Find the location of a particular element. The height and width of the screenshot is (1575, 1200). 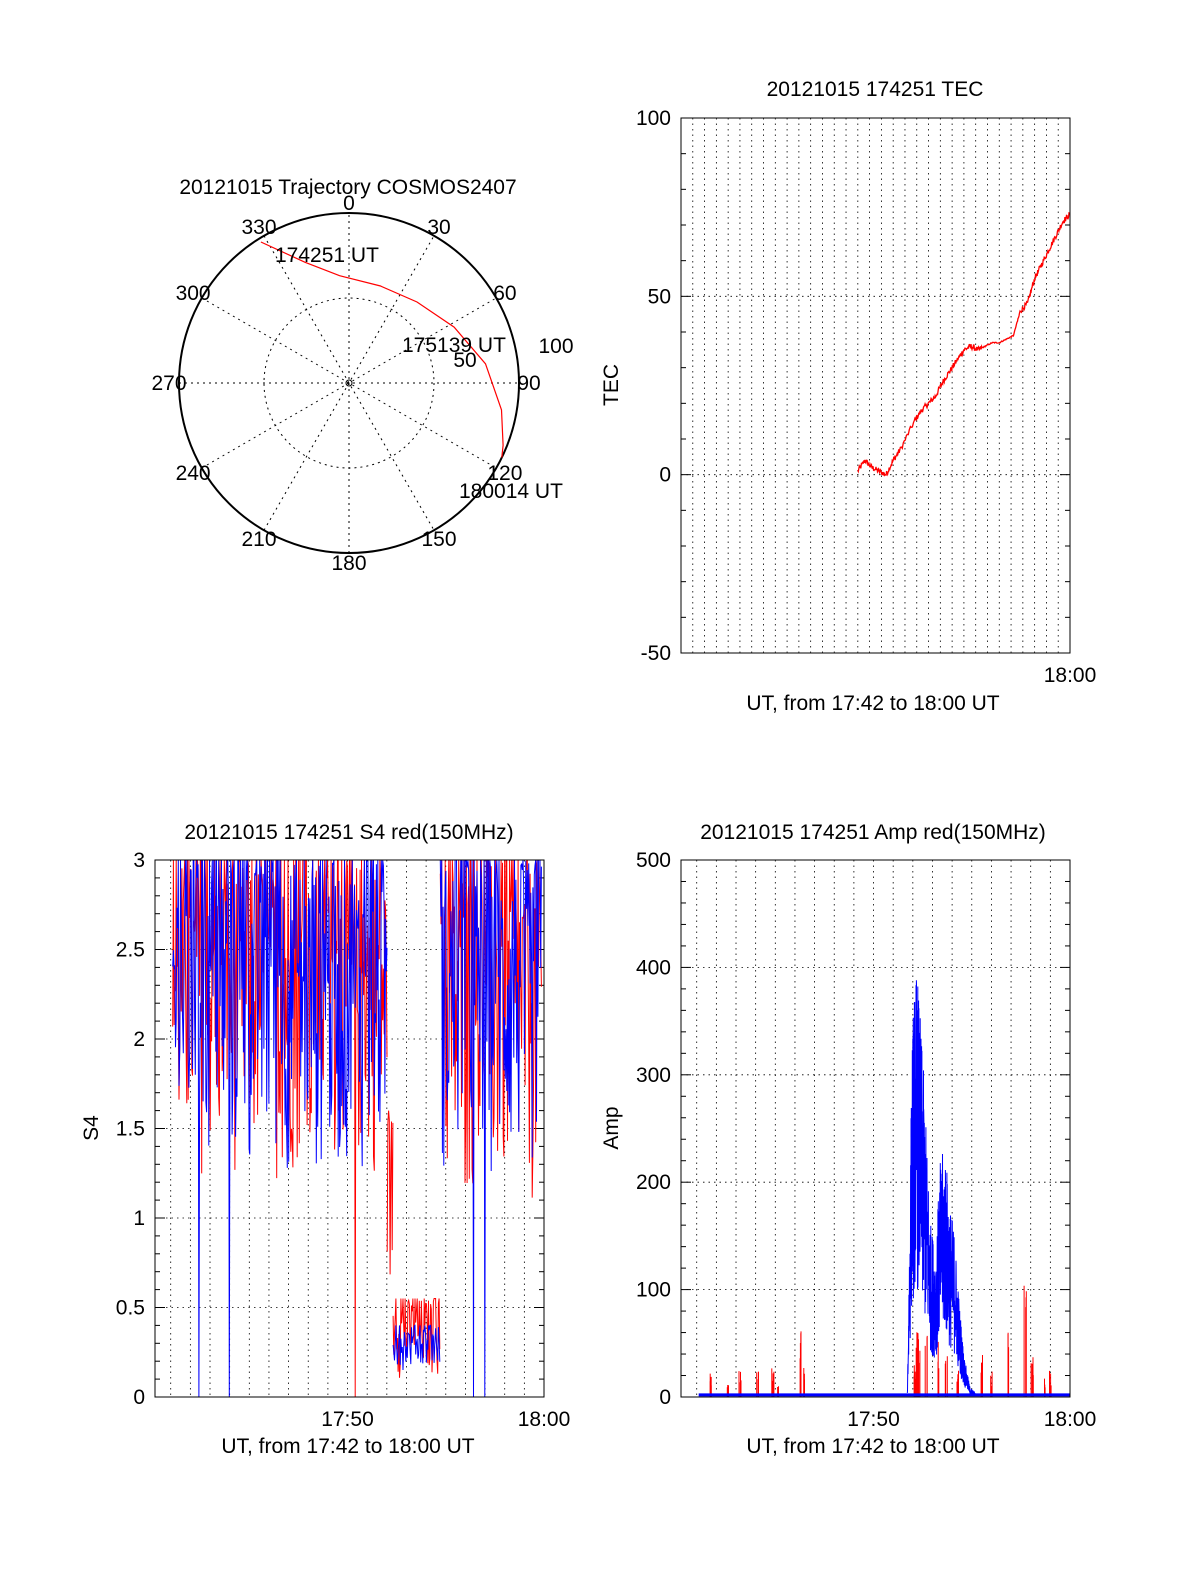

y-tick-label: 1 is located at coordinates (139, 1218).